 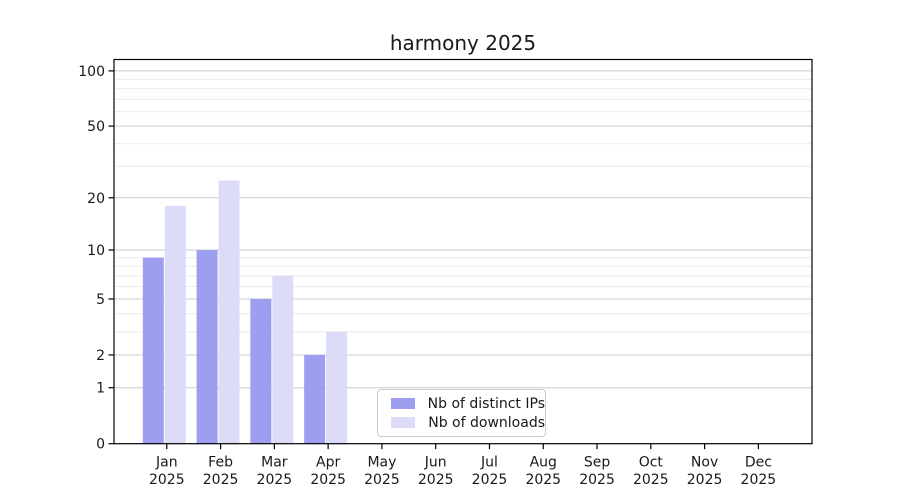 I want to click on legend-item-downloads: Nb of downloads, so click(x=468, y=423).